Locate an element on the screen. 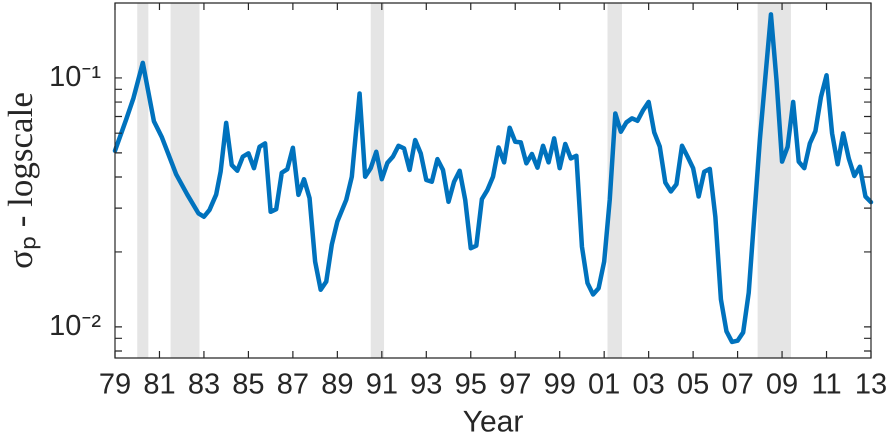  y-tick-label: 10⁻² is located at coordinates (75, 326).